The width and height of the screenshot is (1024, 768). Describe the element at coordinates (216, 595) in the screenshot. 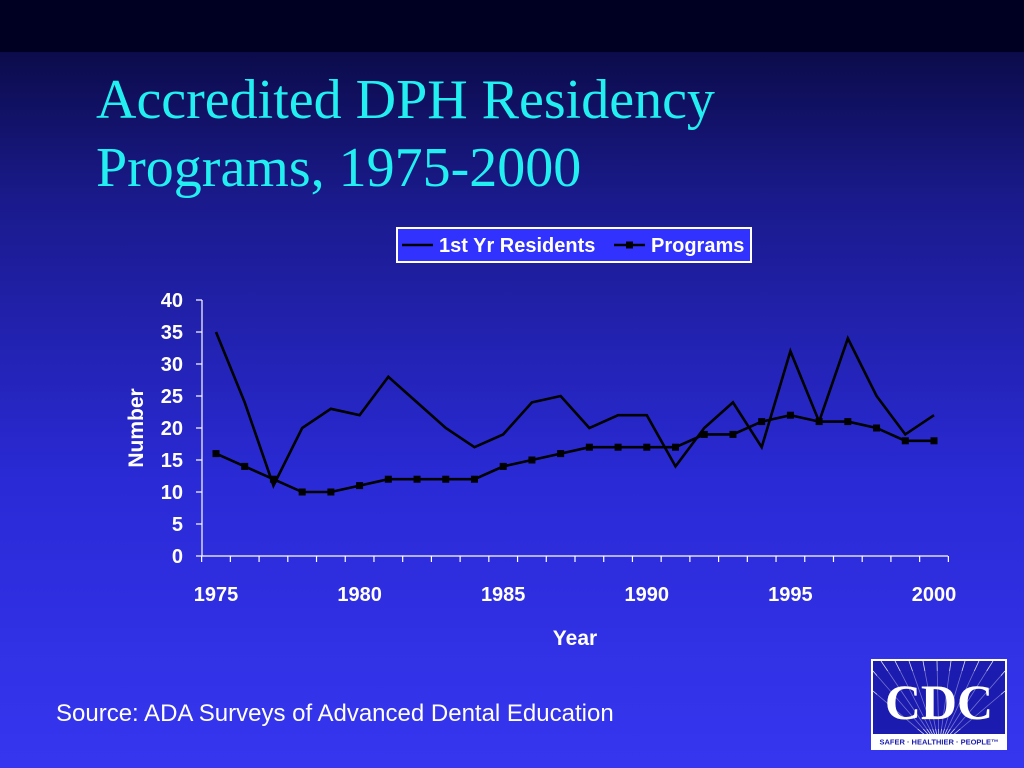

I see `x-tick-label: 1975` at that location.